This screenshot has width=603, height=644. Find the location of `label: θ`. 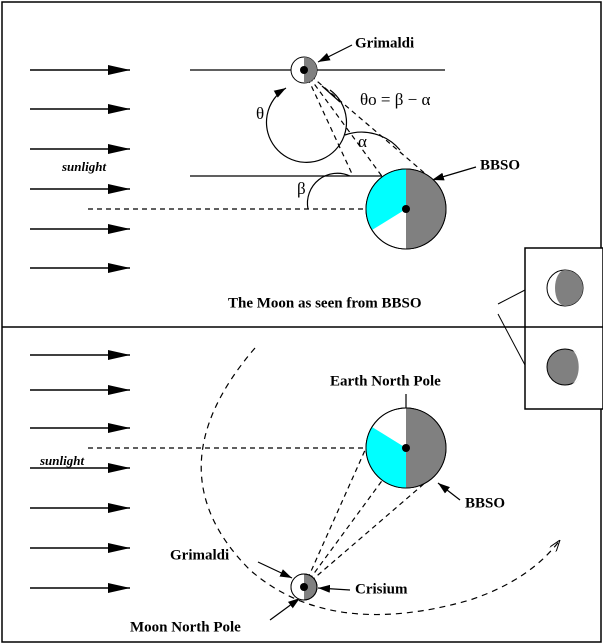

label: θ is located at coordinates (260, 113).